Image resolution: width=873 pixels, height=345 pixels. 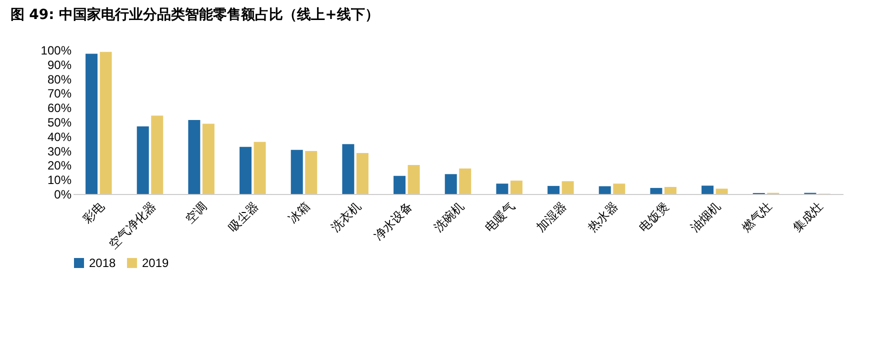 I want to click on y-tick-label: 60%, so click(x=59, y=108).